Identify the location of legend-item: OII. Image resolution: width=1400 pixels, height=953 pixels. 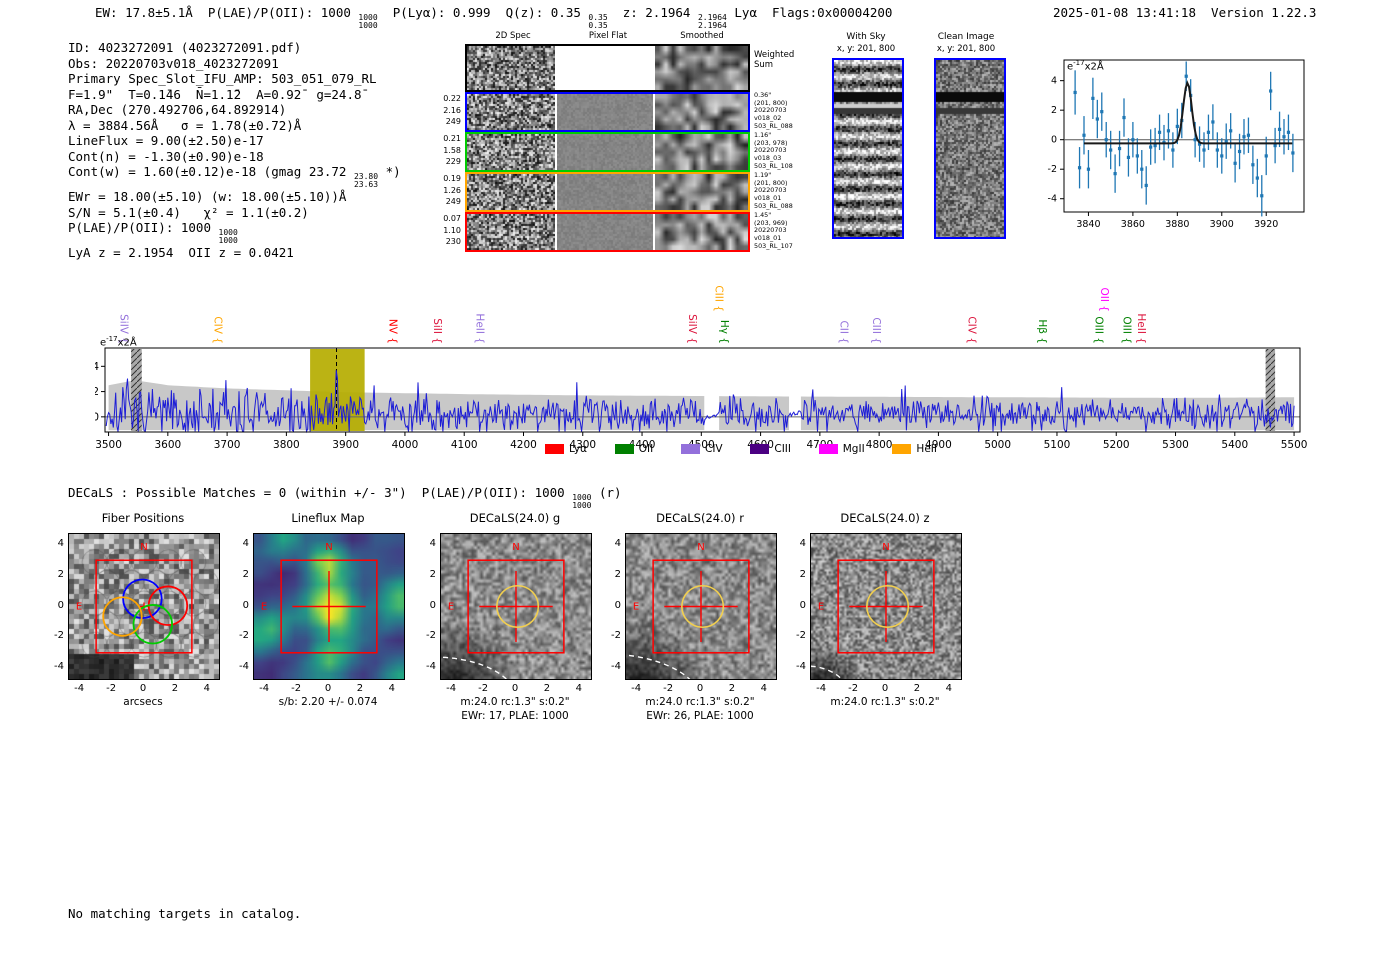
(633, 449).